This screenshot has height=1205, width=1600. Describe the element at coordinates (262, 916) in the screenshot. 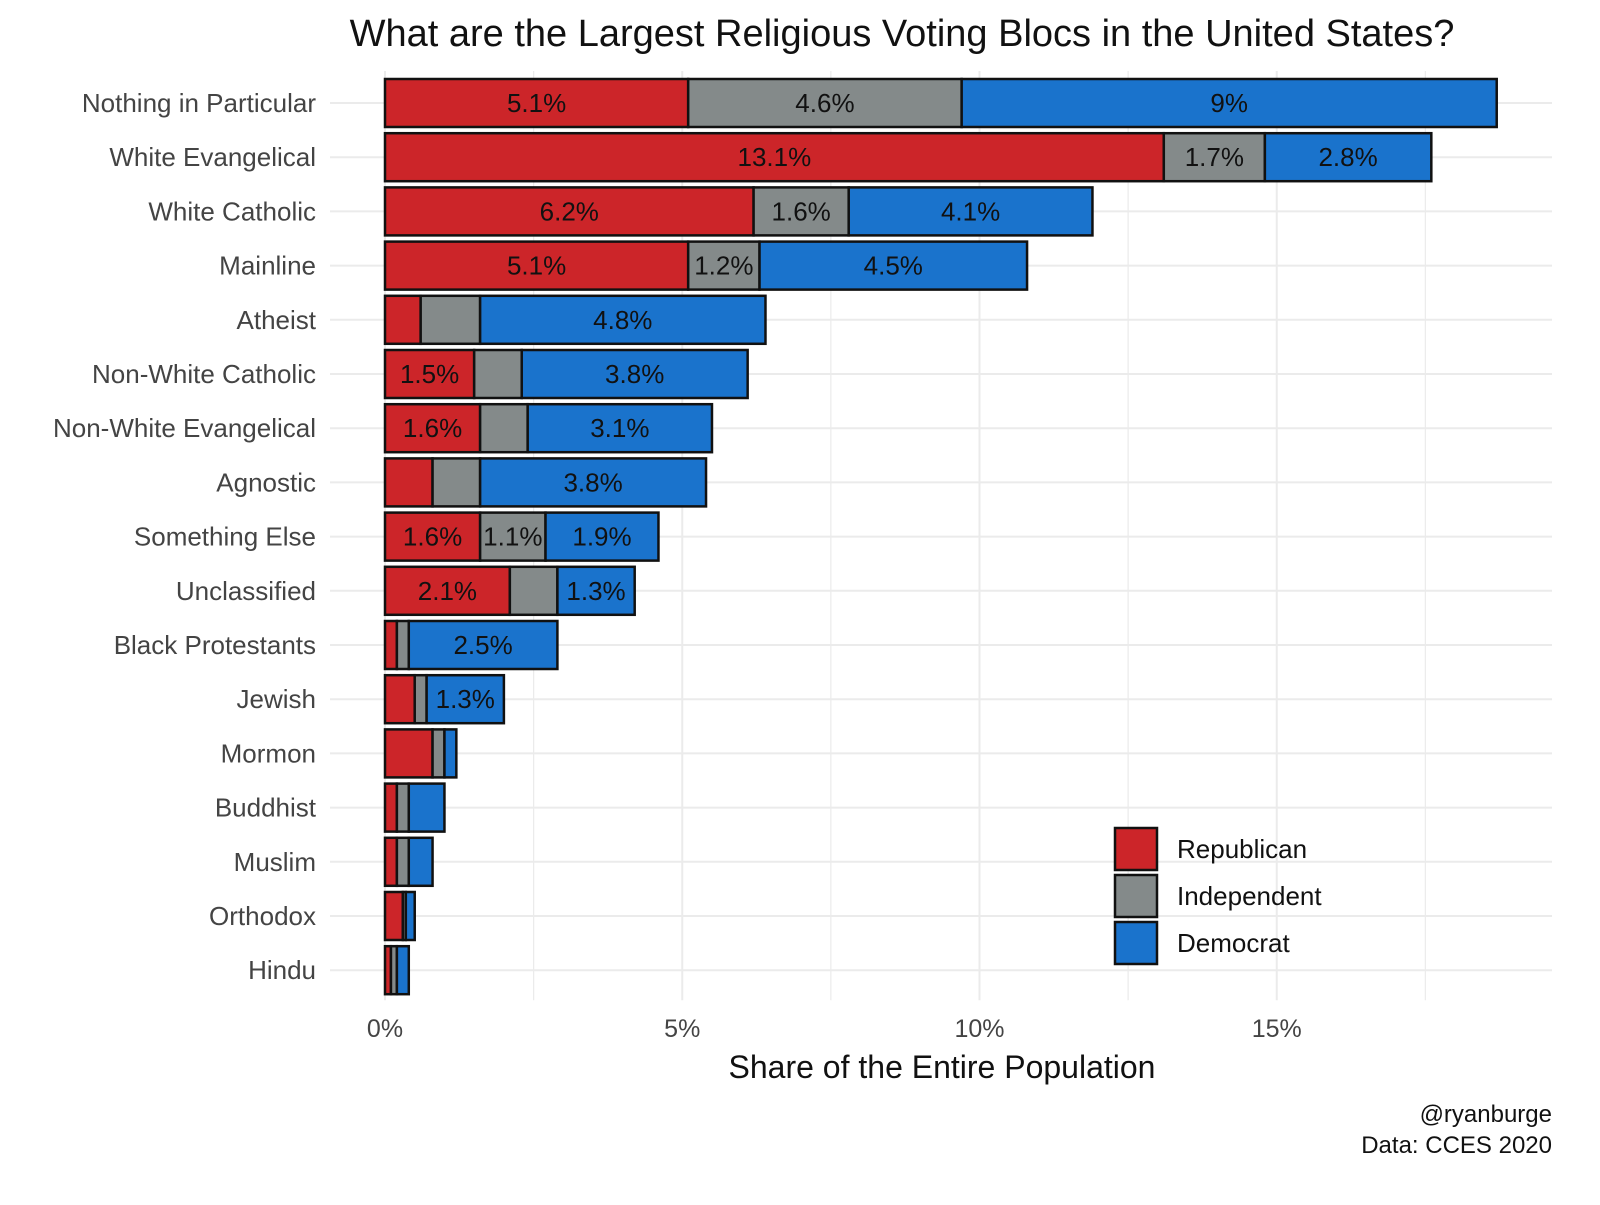

I see `y-tick-label: Orthodox` at that location.